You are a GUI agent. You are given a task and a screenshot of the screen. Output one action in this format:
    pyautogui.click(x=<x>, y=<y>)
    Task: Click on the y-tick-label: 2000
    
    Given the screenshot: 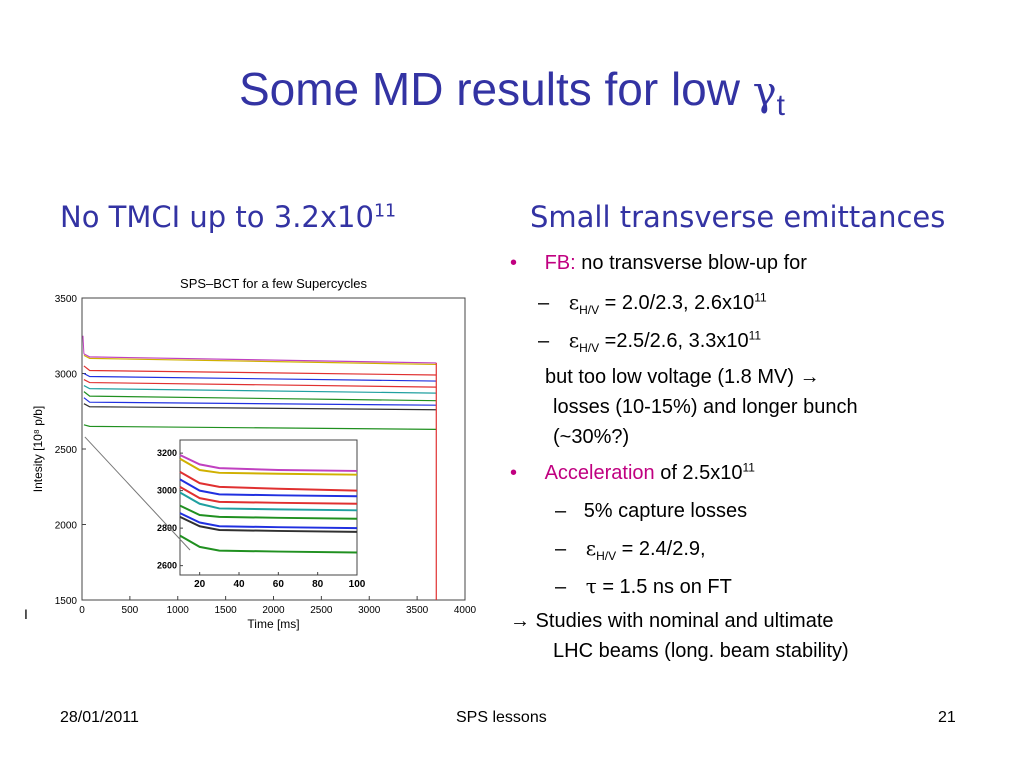 What is the action you would take?
    pyautogui.click(x=66, y=526)
    